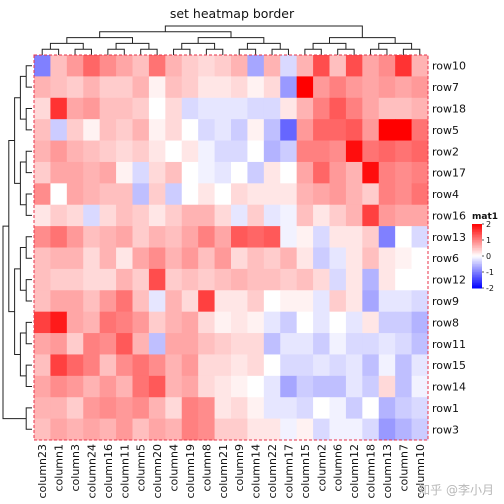 The width and height of the screenshot is (504, 504). Describe the element at coordinates (231, 40) in the screenshot. I see `column-dendrogram` at that location.